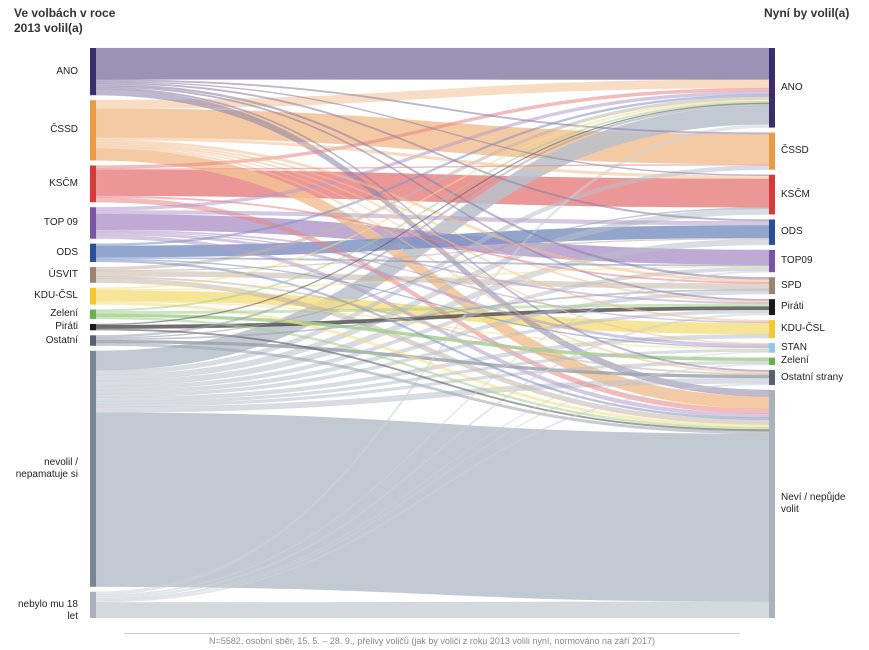 The height and width of the screenshot is (650, 869). I want to click on left-node-label-kdu: KDU-ČSL, so click(56, 296).